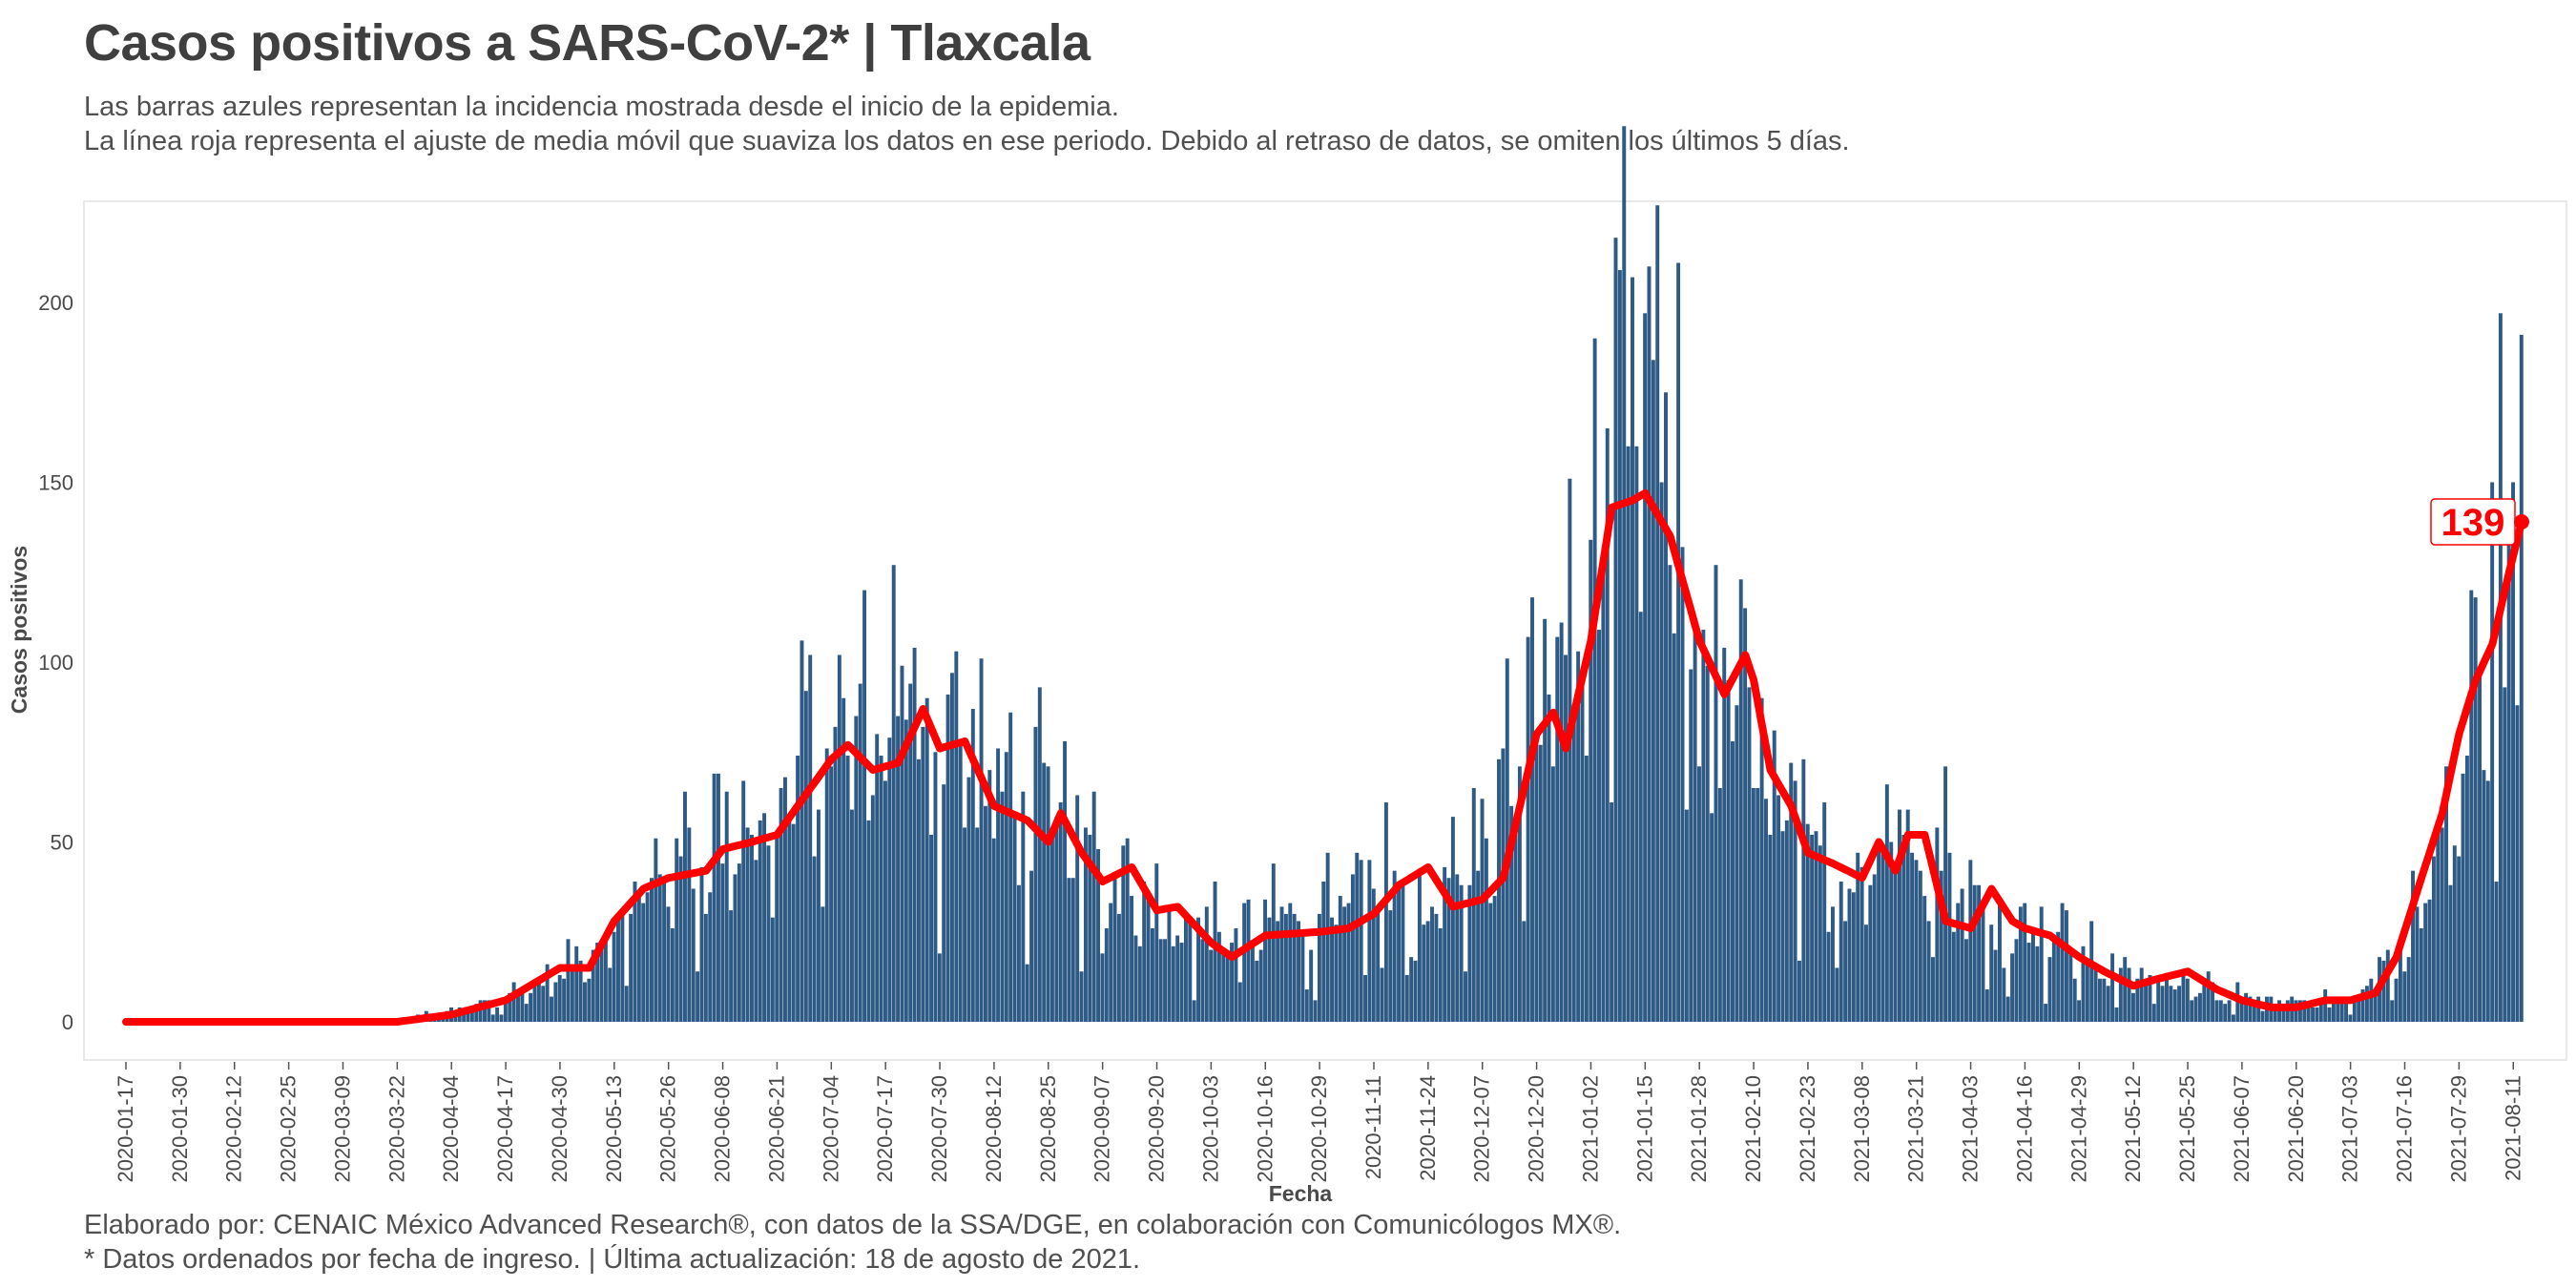 The width and height of the screenshot is (2576, 1288). Describe the element at coordinates (994, 1129) in the screenshot. I see `x-tick-label: 2020-08-12` at that location.